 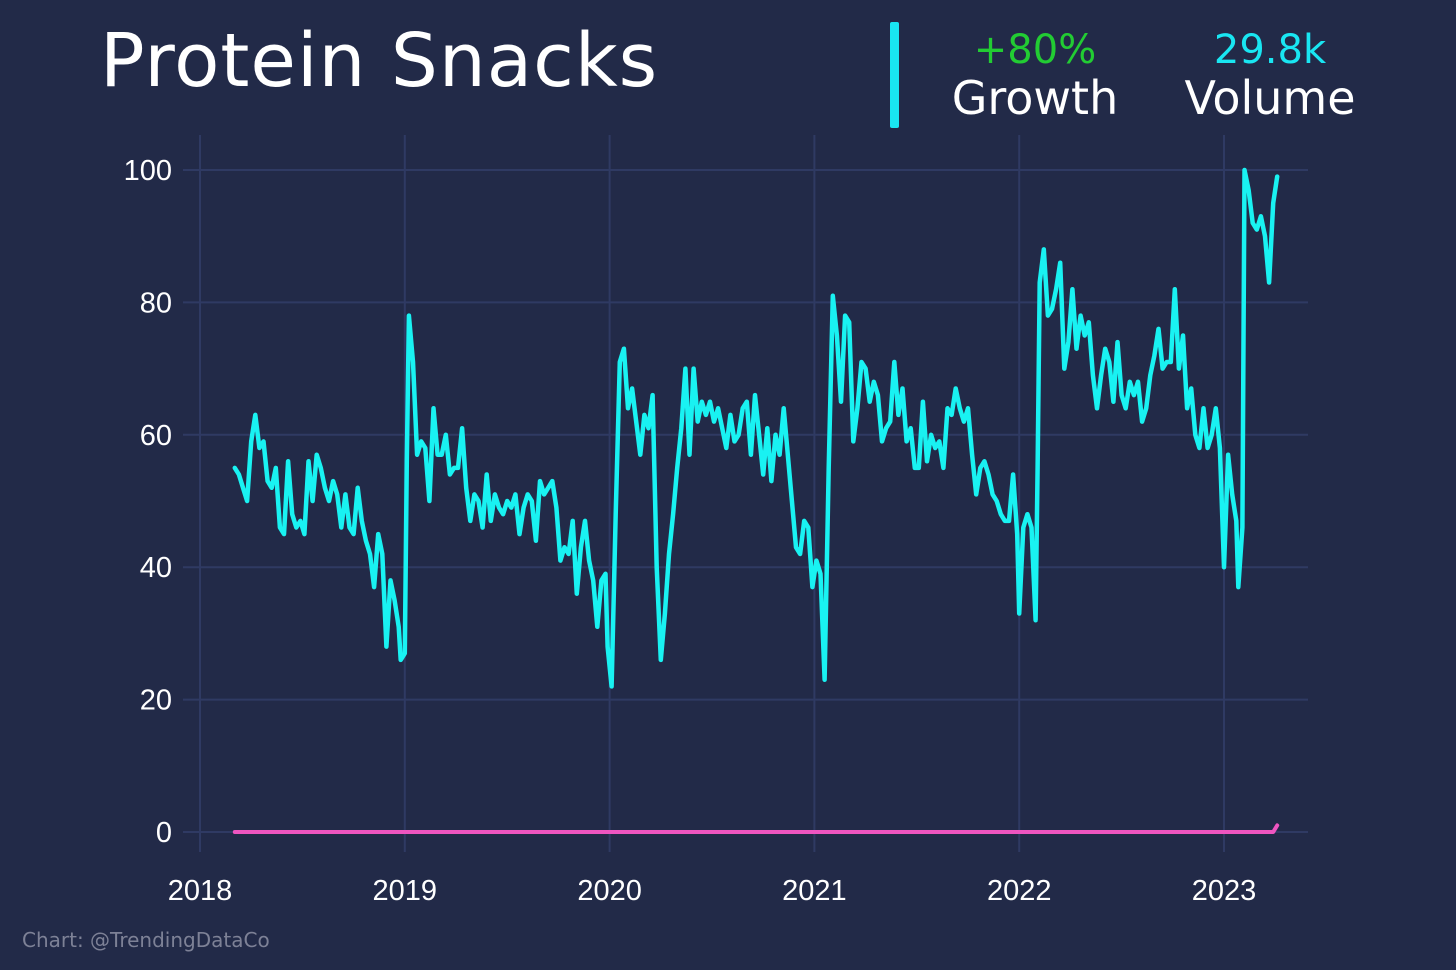 I want to click on accent-divider, so click(x=894, y=75).